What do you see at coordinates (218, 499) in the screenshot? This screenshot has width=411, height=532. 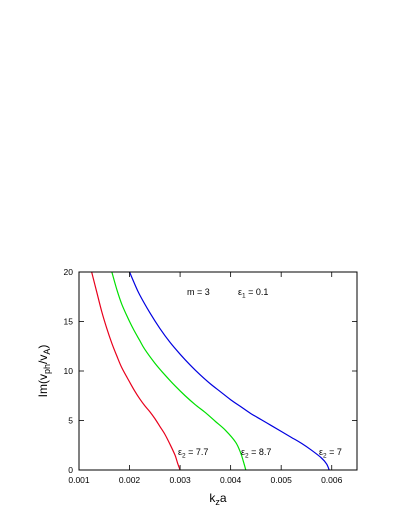 I see `x-axis-label: kza` at bounding box center [218, 499].